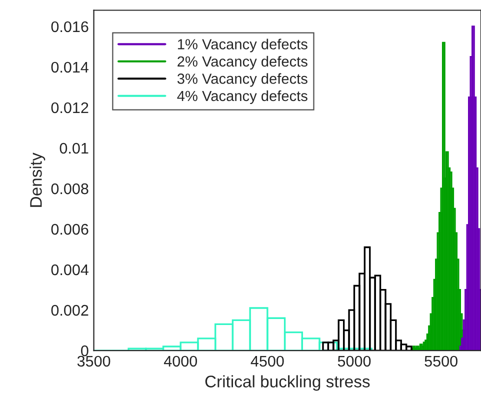 The height and width of the screenshot is (410, 481). What do you see at coordinates (441, 361) in the screenshot?
I see `x-tick-label: 5500` at bounding box center [441, 361].